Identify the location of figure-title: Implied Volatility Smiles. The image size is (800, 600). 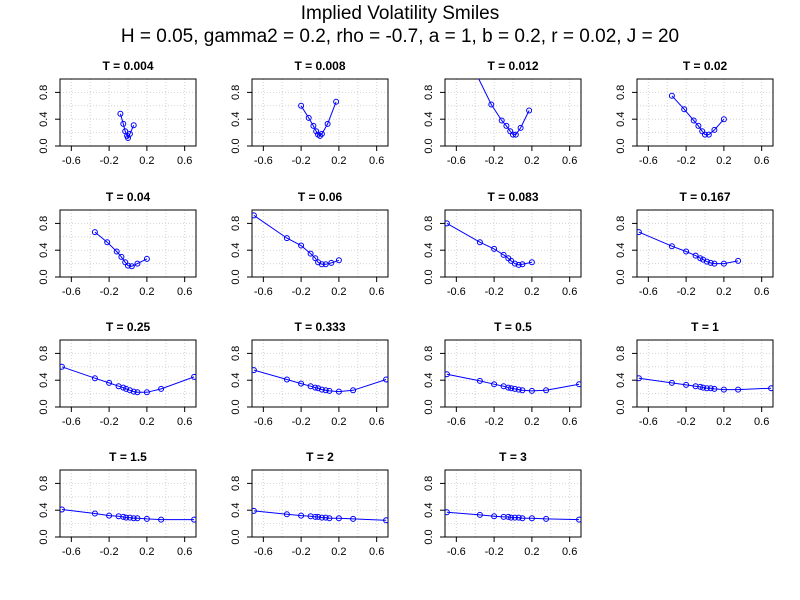
(400, 13).